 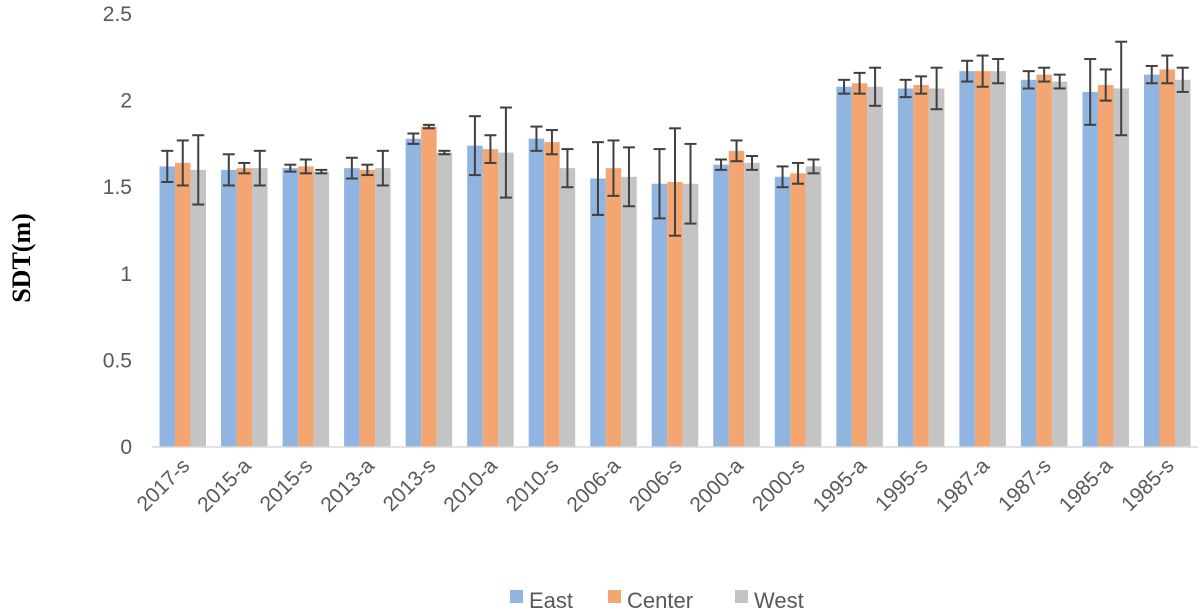 I want to click on y-tick-label: 0, so click(x=126, y=447).